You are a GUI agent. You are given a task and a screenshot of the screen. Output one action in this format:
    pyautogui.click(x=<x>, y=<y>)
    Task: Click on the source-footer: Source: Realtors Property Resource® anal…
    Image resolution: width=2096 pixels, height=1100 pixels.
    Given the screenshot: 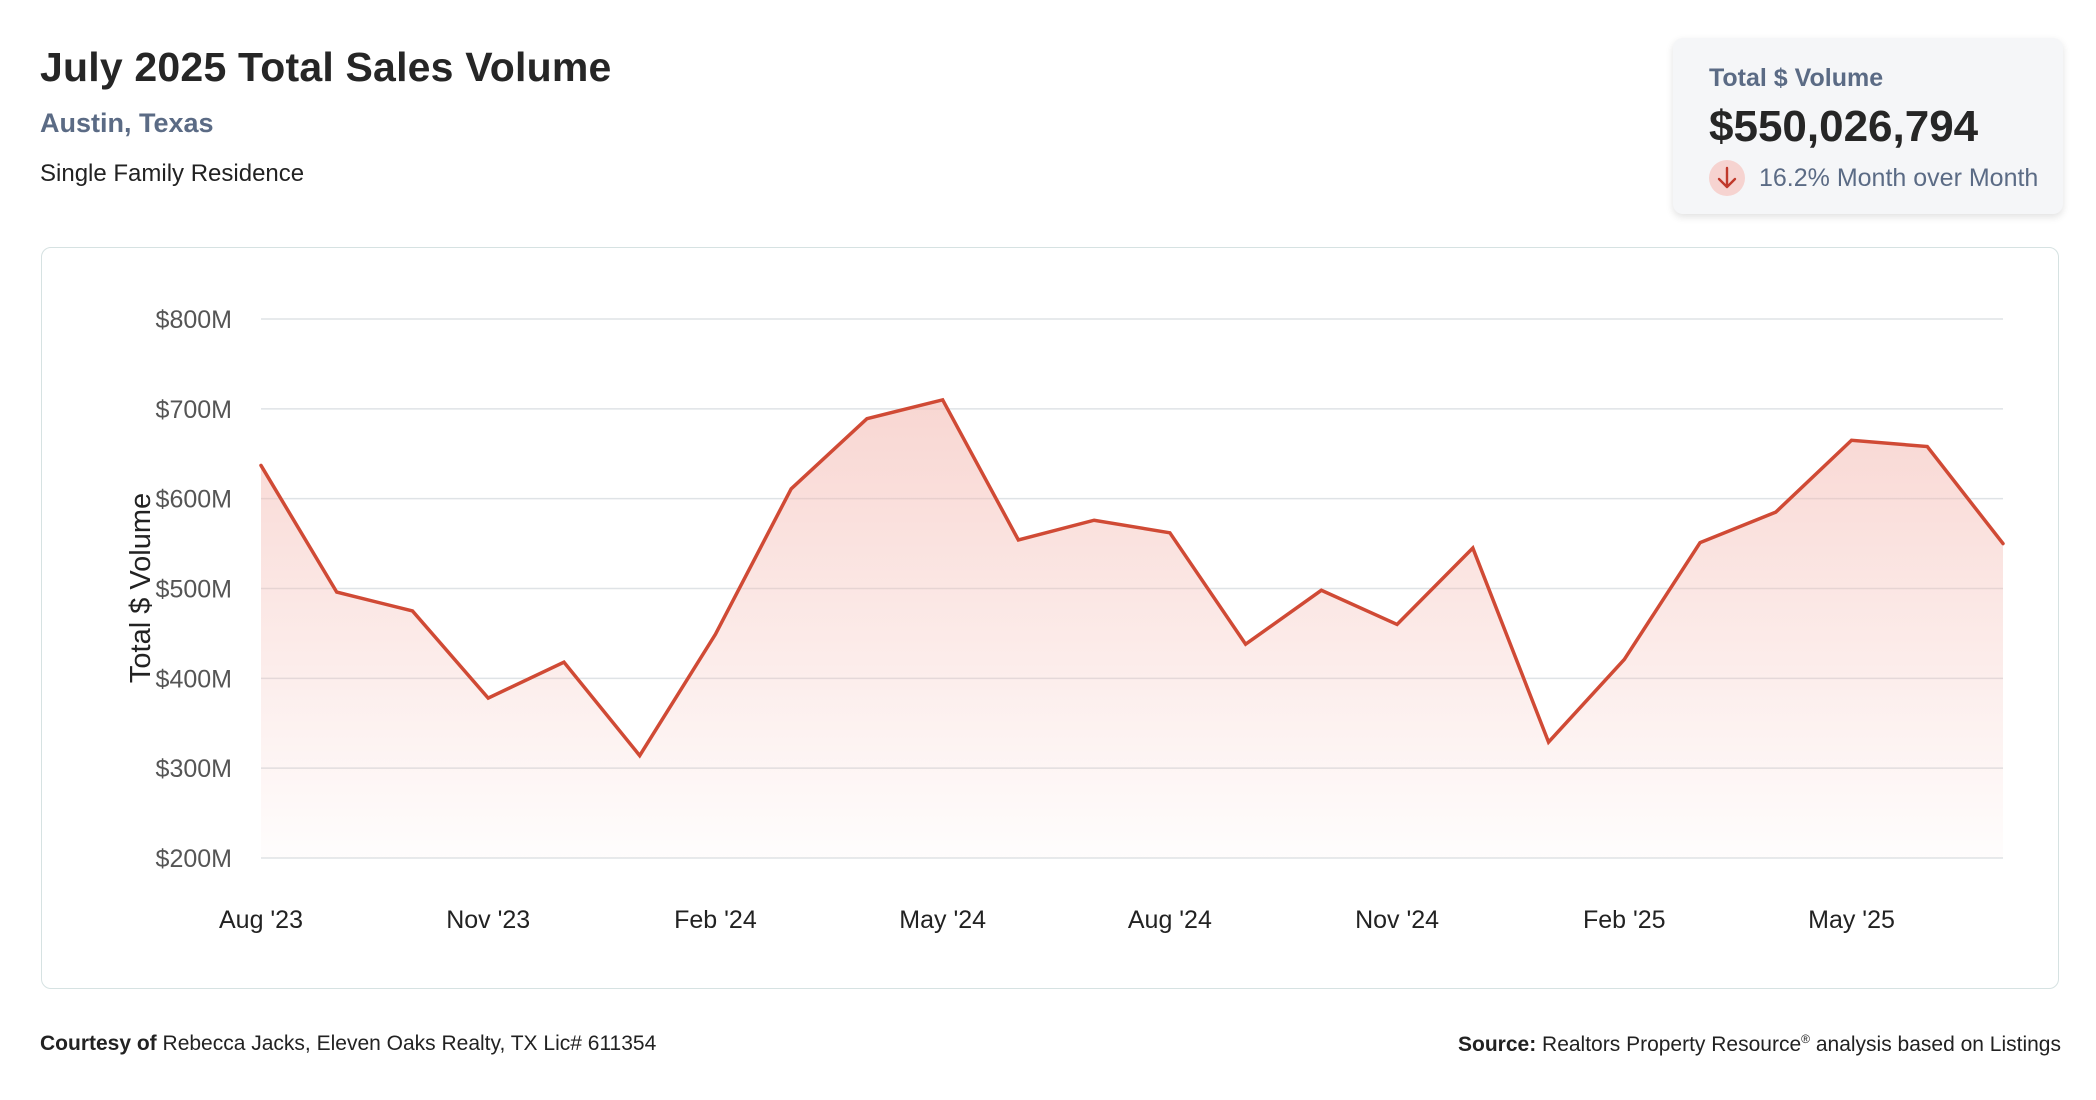 What is the action you would take?
    pyautogui.click(x=1759, y=1044)
    